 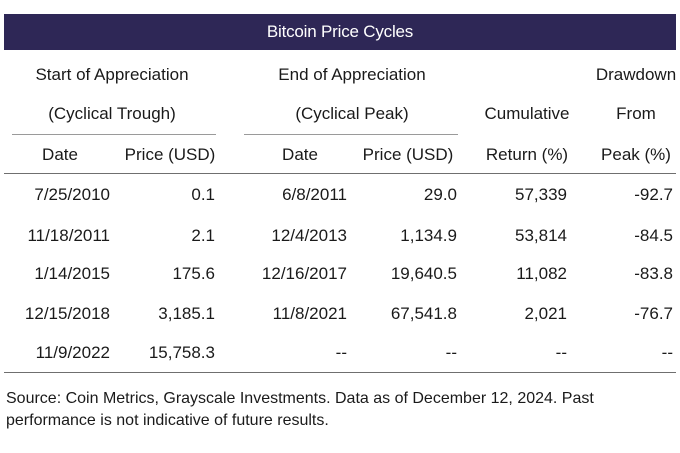 I want to click on end-price-header: Price (USD), so click(x=408, y=154).